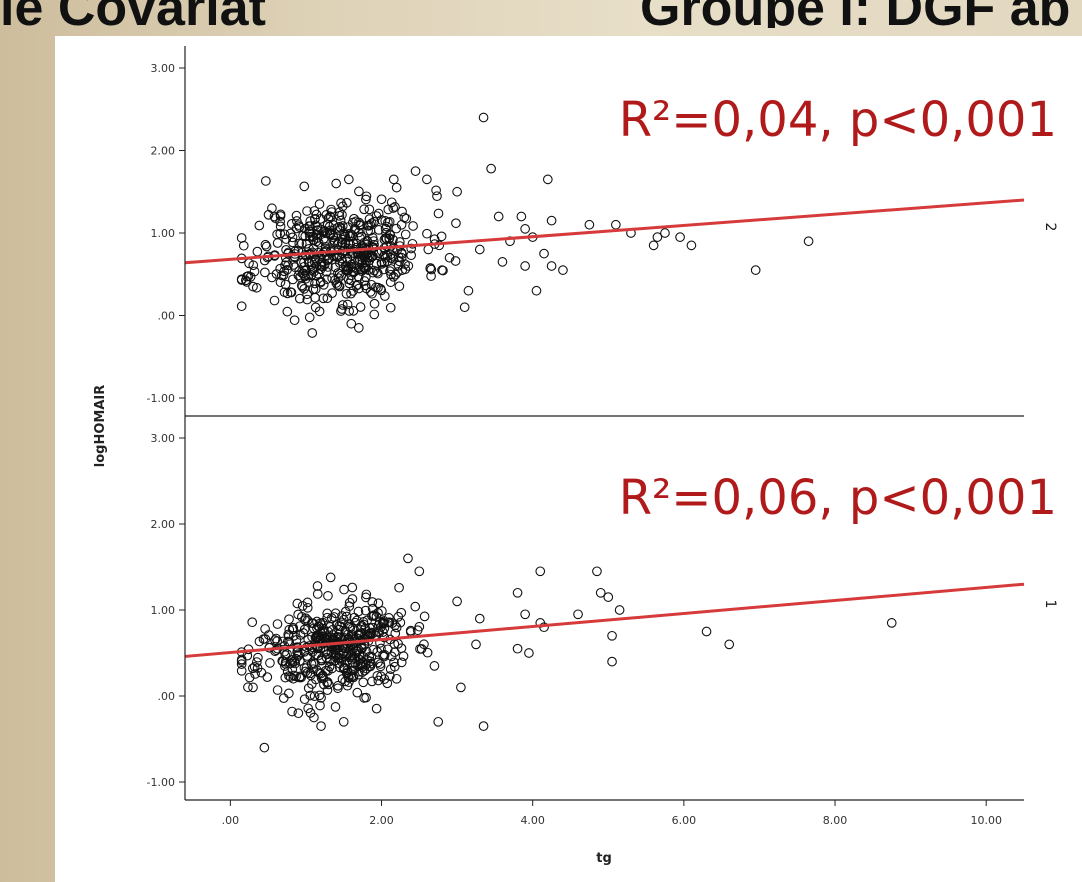 The width and height of the screenshot is (1082, 882). Describe the element at coordinates (855, 14) in the screenshot. I see `slide-heading-right: Groupe I: DGF ab` at that location.